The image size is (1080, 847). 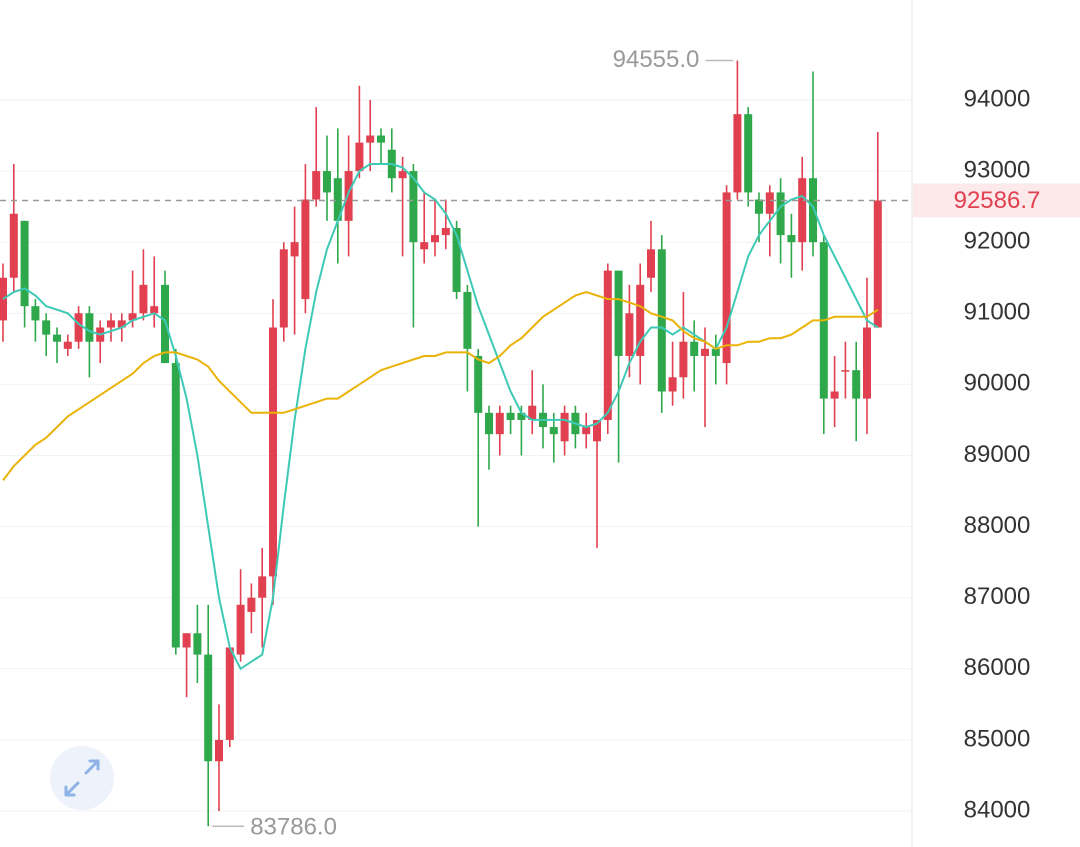 I want to click on last-price-label: 92586.7, so click(x=997, y=200).